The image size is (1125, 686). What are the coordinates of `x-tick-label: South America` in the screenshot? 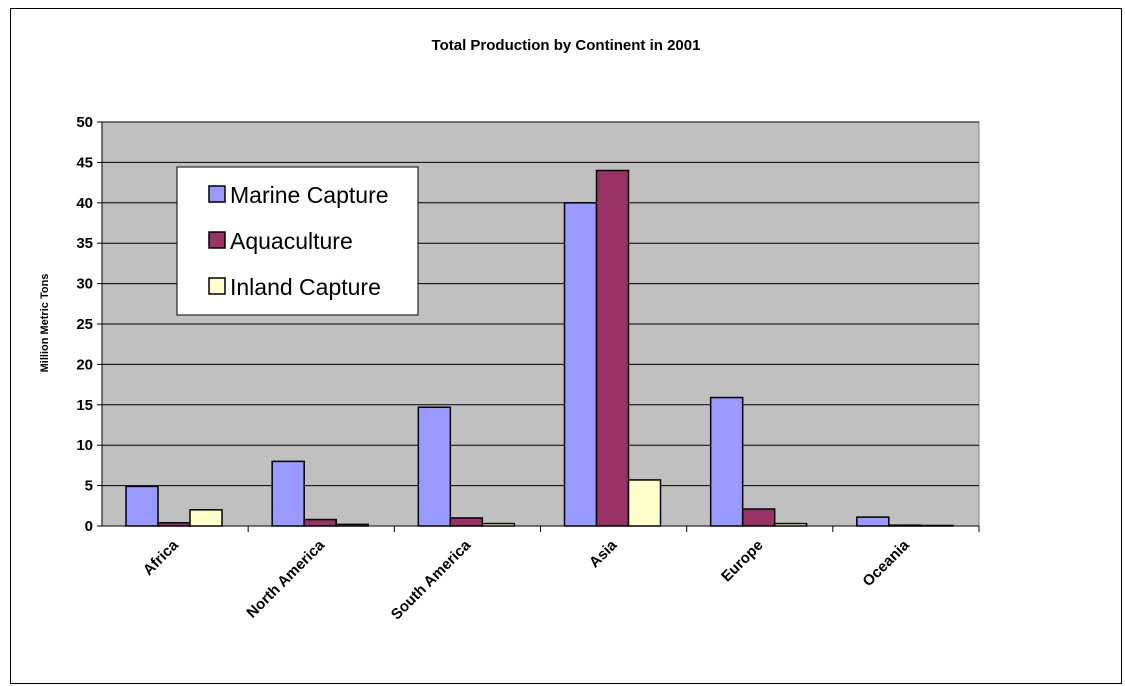 It's located at (431, 579).